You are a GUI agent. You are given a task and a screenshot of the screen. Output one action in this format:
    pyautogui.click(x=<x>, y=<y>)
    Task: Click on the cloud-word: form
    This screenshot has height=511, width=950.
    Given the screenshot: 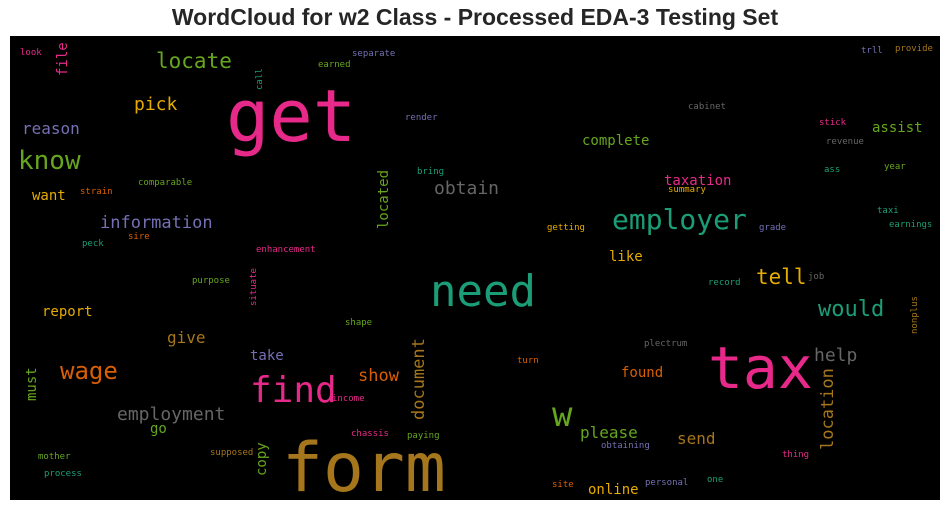 What is the action you would take?
    pyautogui.click(x=364, y=464)
    